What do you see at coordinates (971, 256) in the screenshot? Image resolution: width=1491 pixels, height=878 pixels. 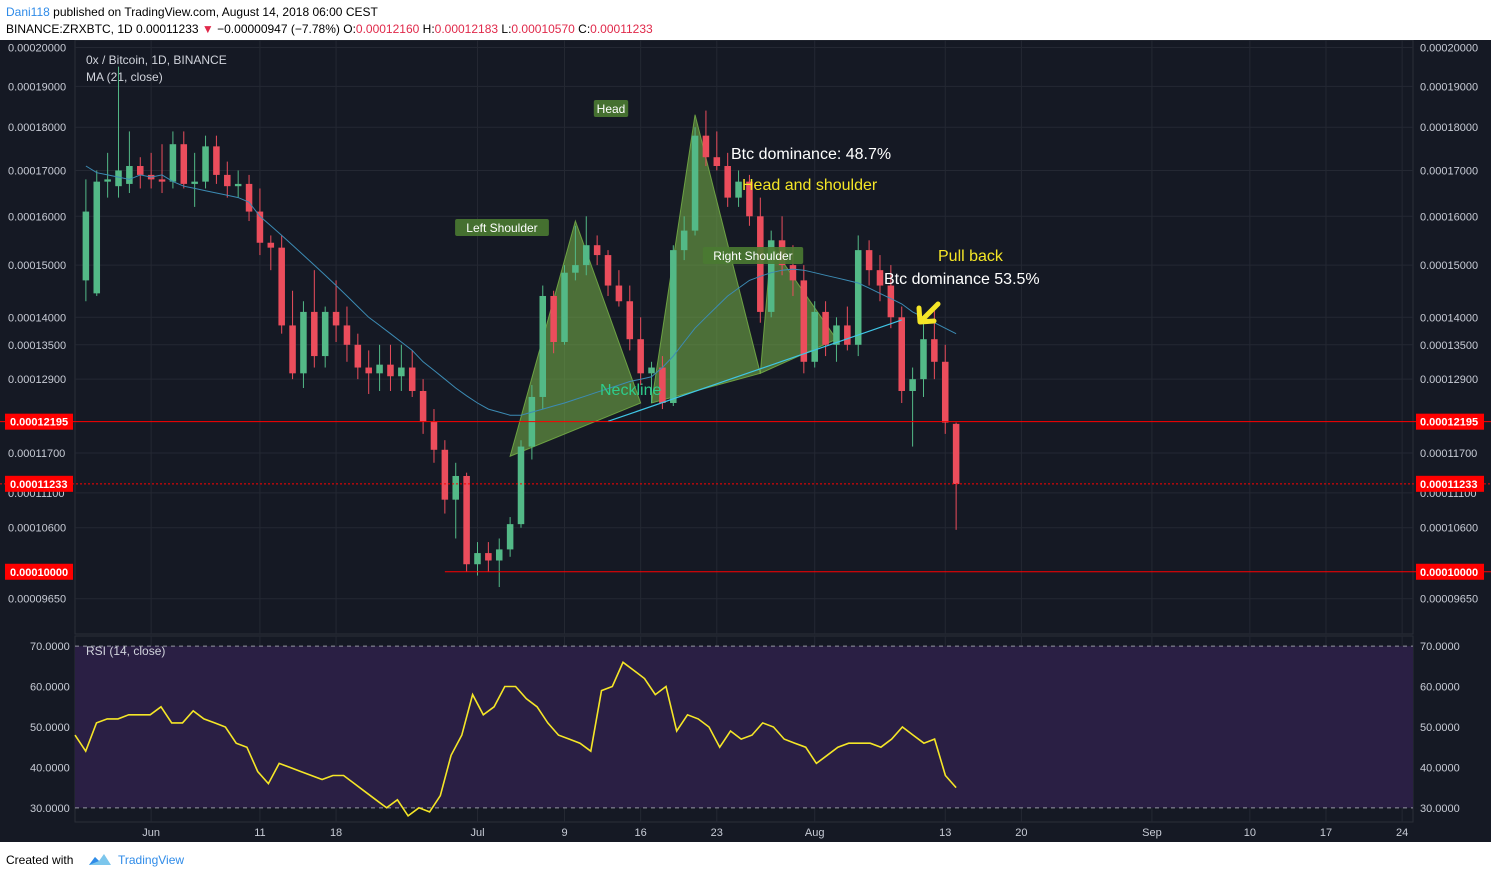 I see `pull-back-label: Pull back` at bounding box center [971, 256].